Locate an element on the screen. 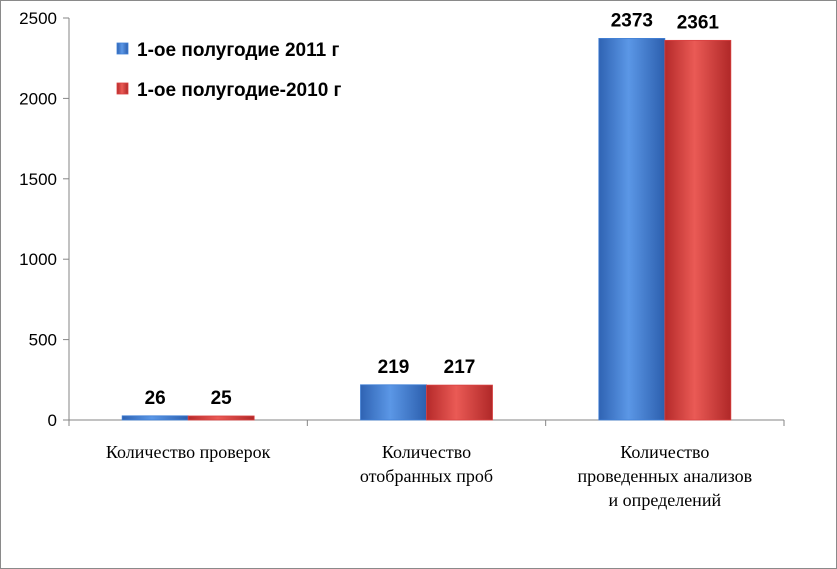 The image size is (837, 569). y-tick-label: 0 is located at coordinates (52, 420).